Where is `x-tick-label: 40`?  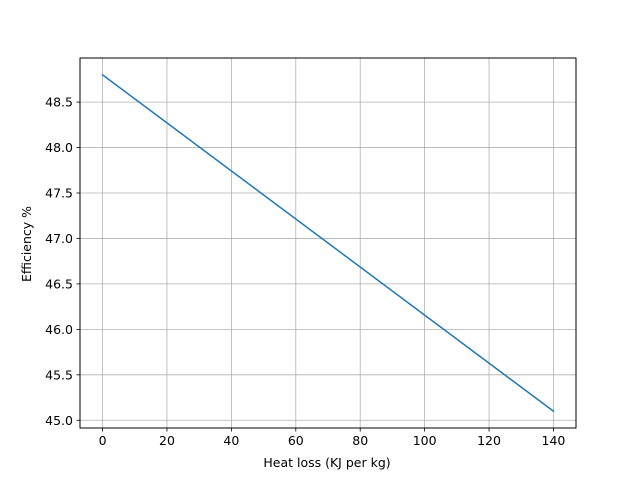
x-tick-label: 40 is located at coordinates (231, 440).